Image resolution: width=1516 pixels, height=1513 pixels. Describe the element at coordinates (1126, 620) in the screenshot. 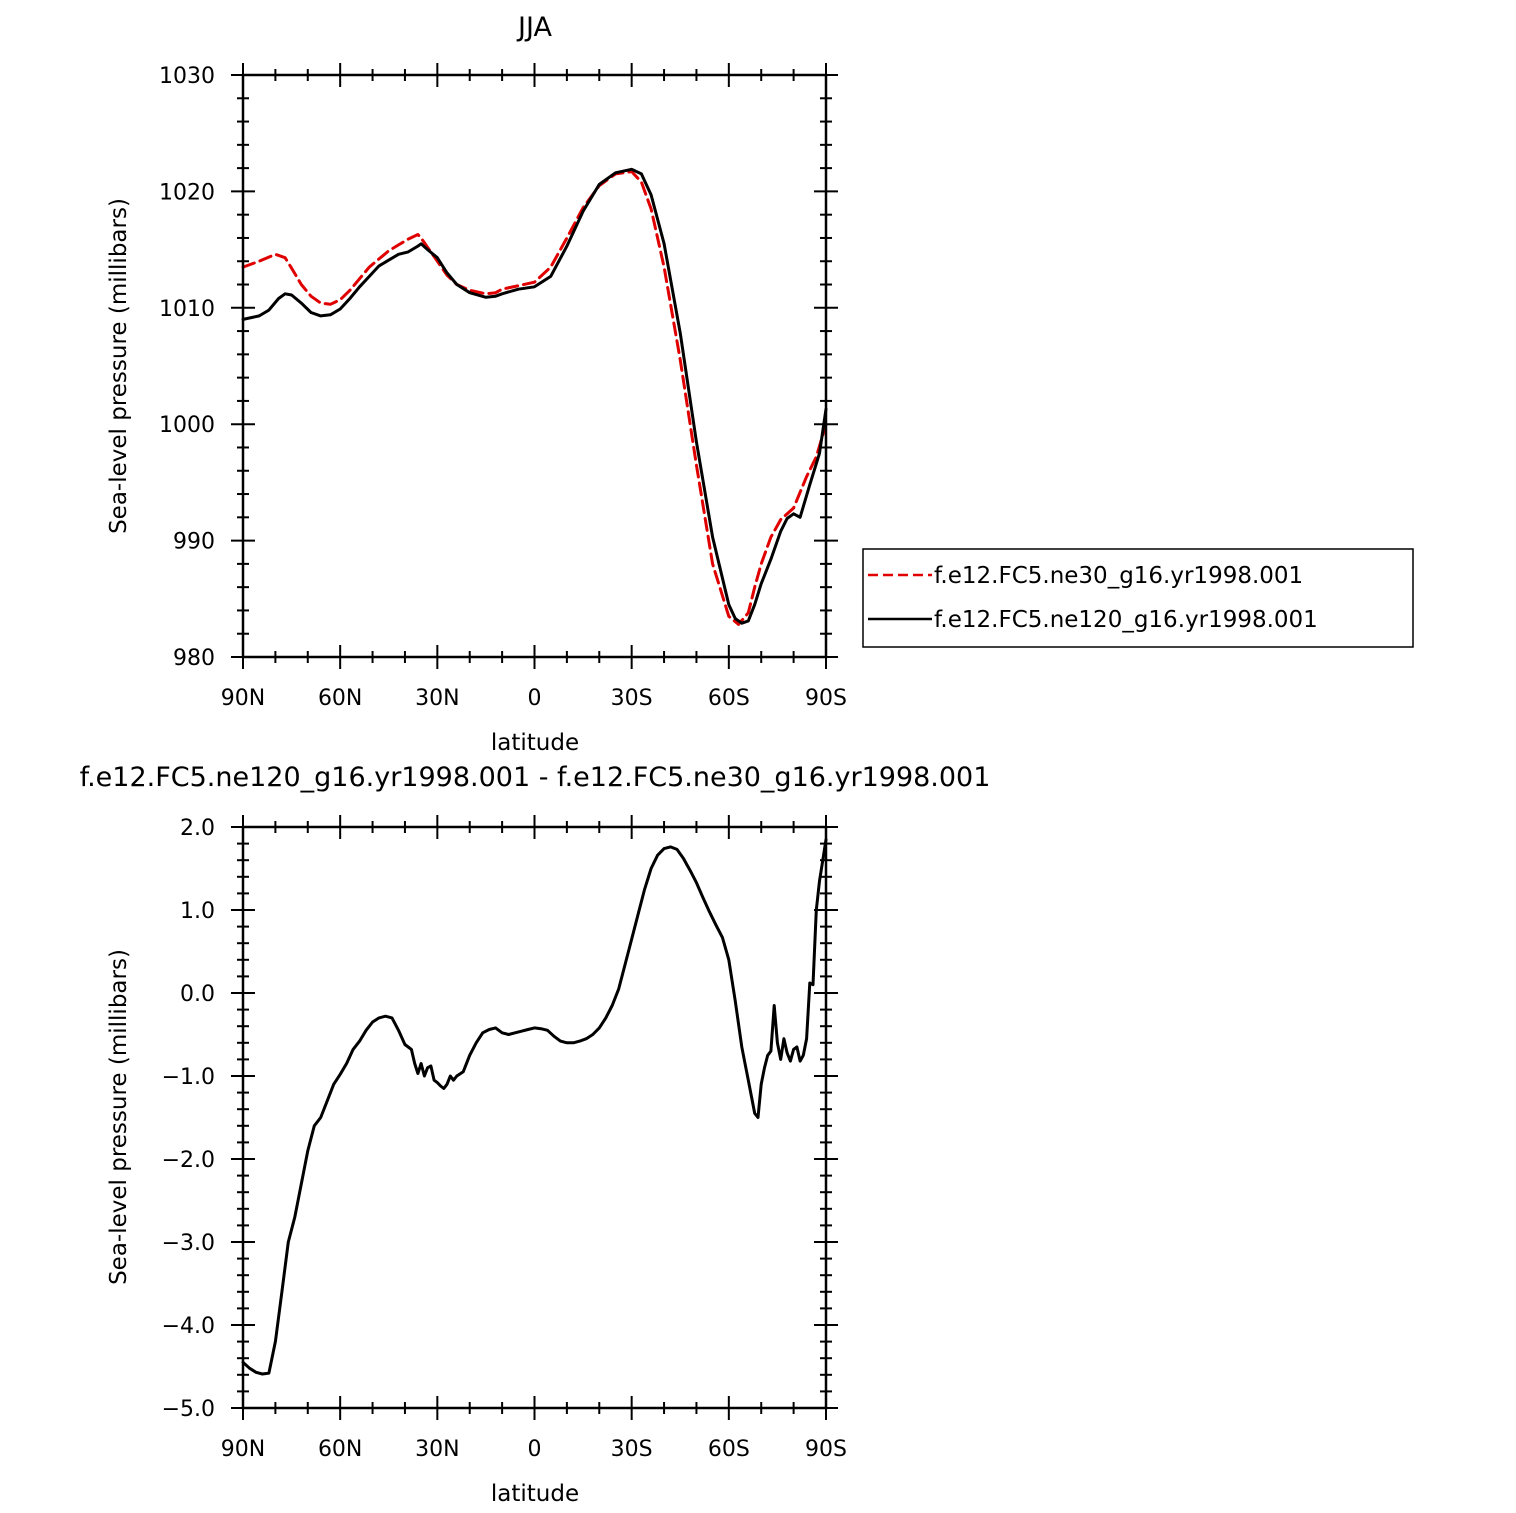

I see `legend-label-ne120: f.e12.FC5.ne120_g16.yr1998.001` at that location.